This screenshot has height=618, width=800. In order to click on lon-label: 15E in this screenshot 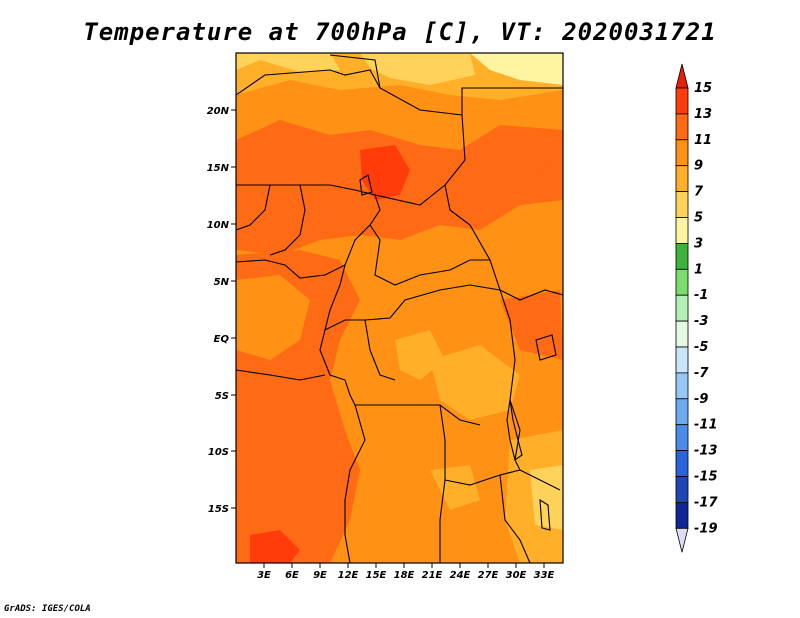, I will do `click(376, 575)`.